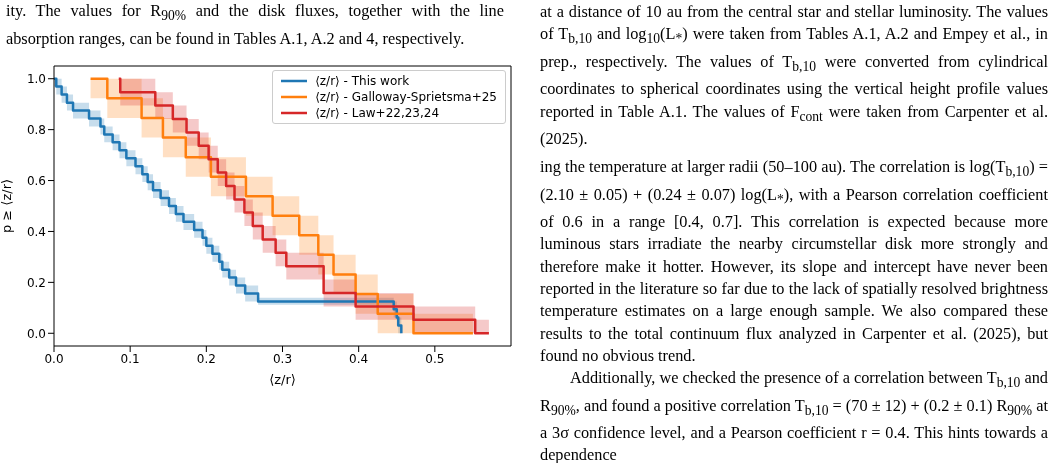 The height and width of the screenshot is (463, 1057). Describe the element at coordinates (255, 25) in the screenshot. I see `text: ity. The values for R$_{90%}$ and the disk fluxes, together with the line absorption ranges, can be found in Tables A.1, A.2 and 4, respectively.` at that location.